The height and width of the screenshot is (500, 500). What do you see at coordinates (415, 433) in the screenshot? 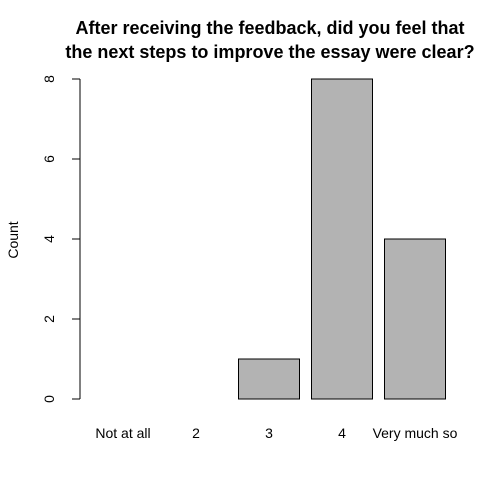
I see `x-tick-label-very-much-so: Very much so` at bounding box center [415, 433].